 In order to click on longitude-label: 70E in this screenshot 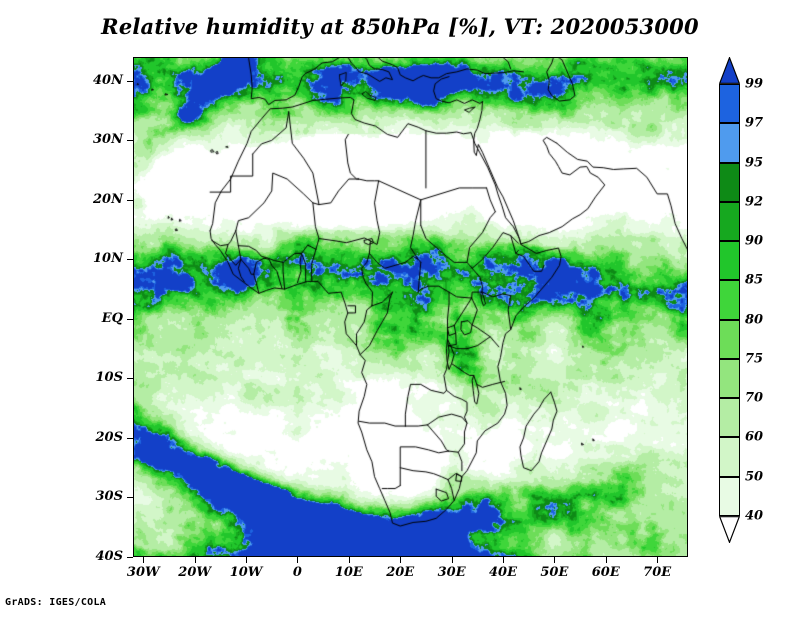, I will do `click(657, 572)`.